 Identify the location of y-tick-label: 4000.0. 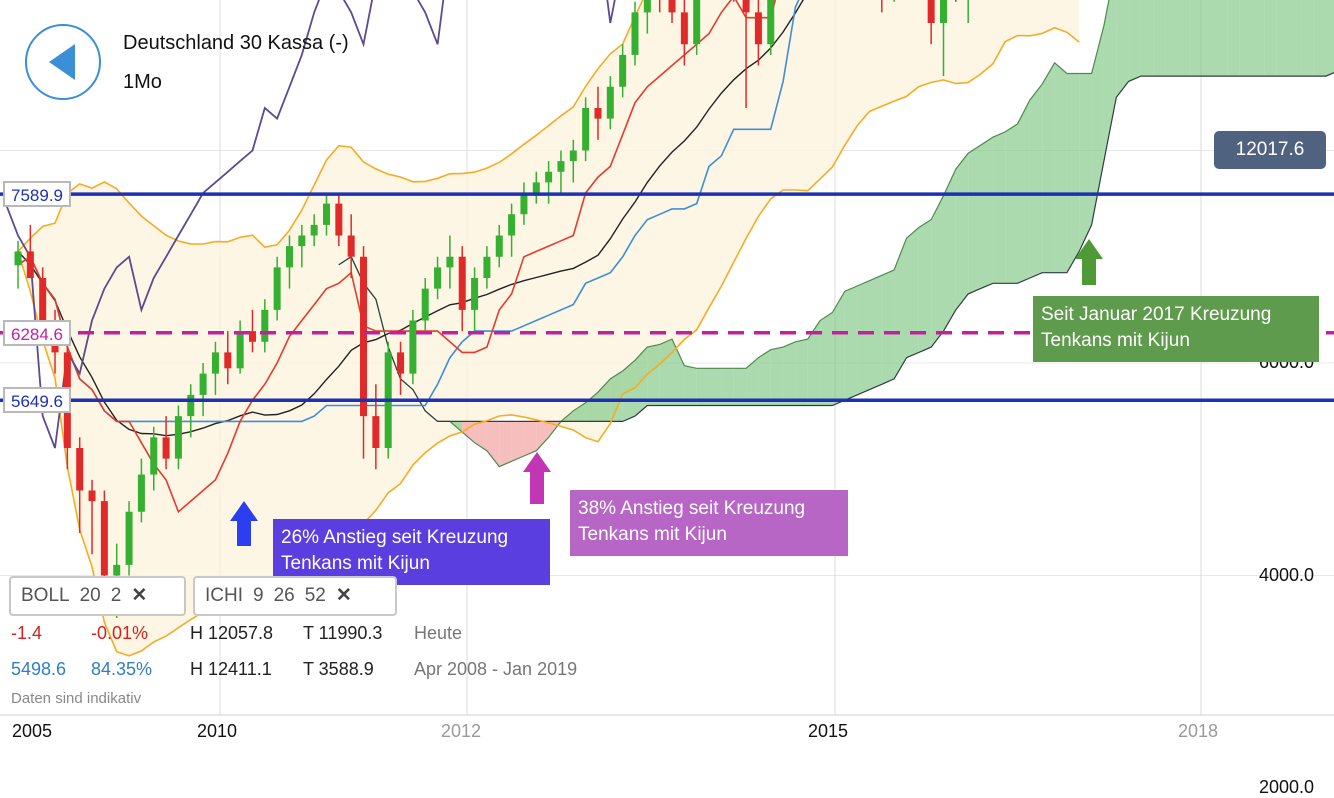
(1286, 574).